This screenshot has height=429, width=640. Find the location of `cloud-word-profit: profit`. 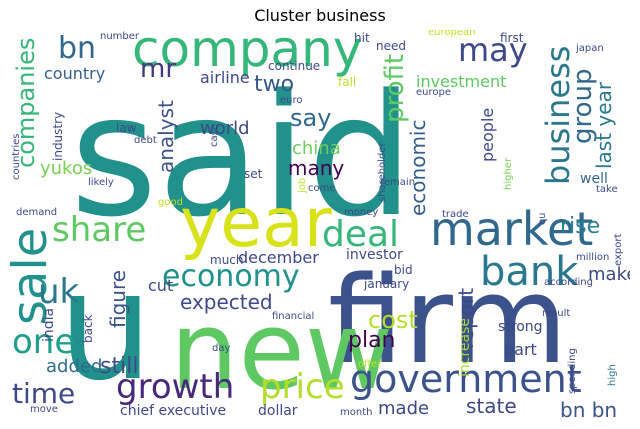

cloud-word-profit: profit is located at coordinates (395, 88).